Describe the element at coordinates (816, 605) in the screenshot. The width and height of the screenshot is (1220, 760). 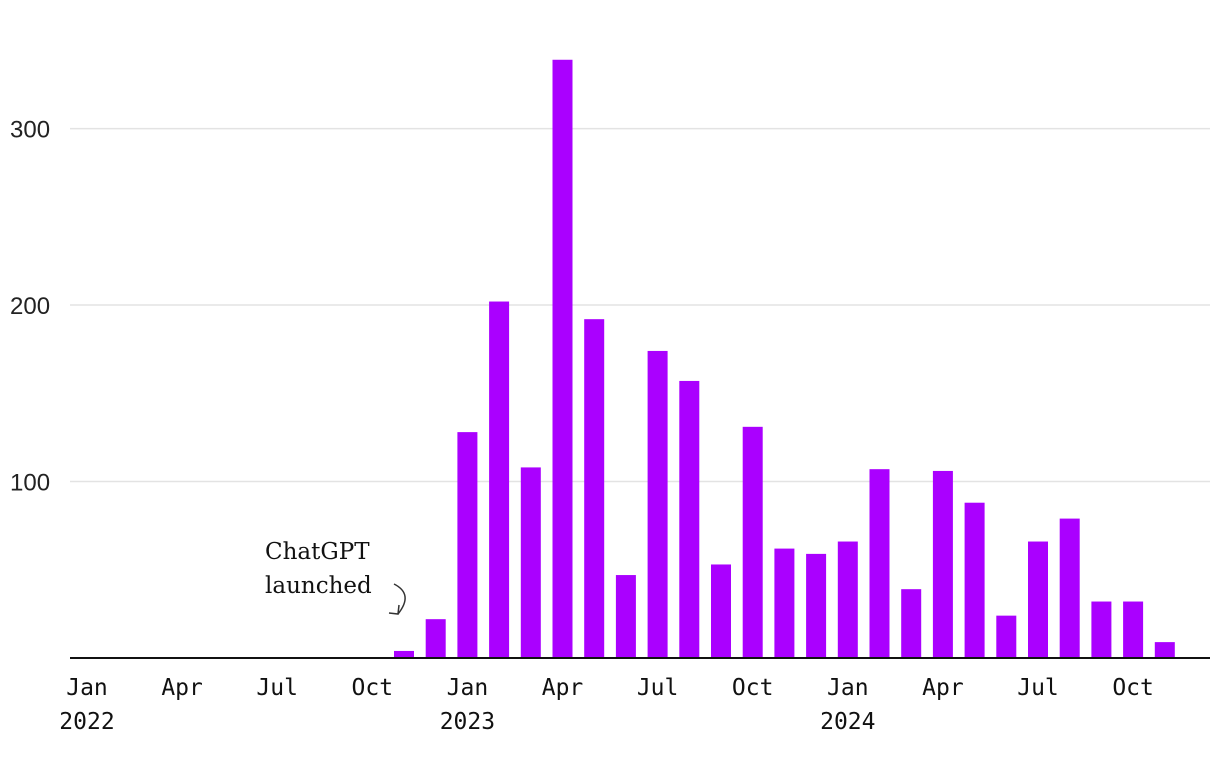
I see `bar-dec-2023` at that location.